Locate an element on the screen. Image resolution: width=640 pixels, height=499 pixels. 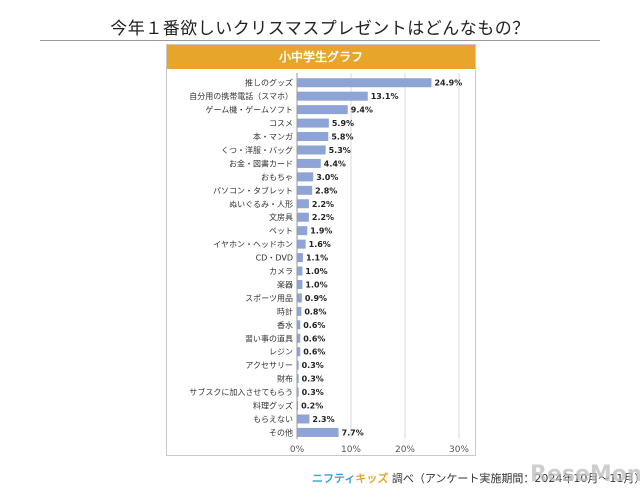
value-label: 5.8% is located at coordinates (342, 137).